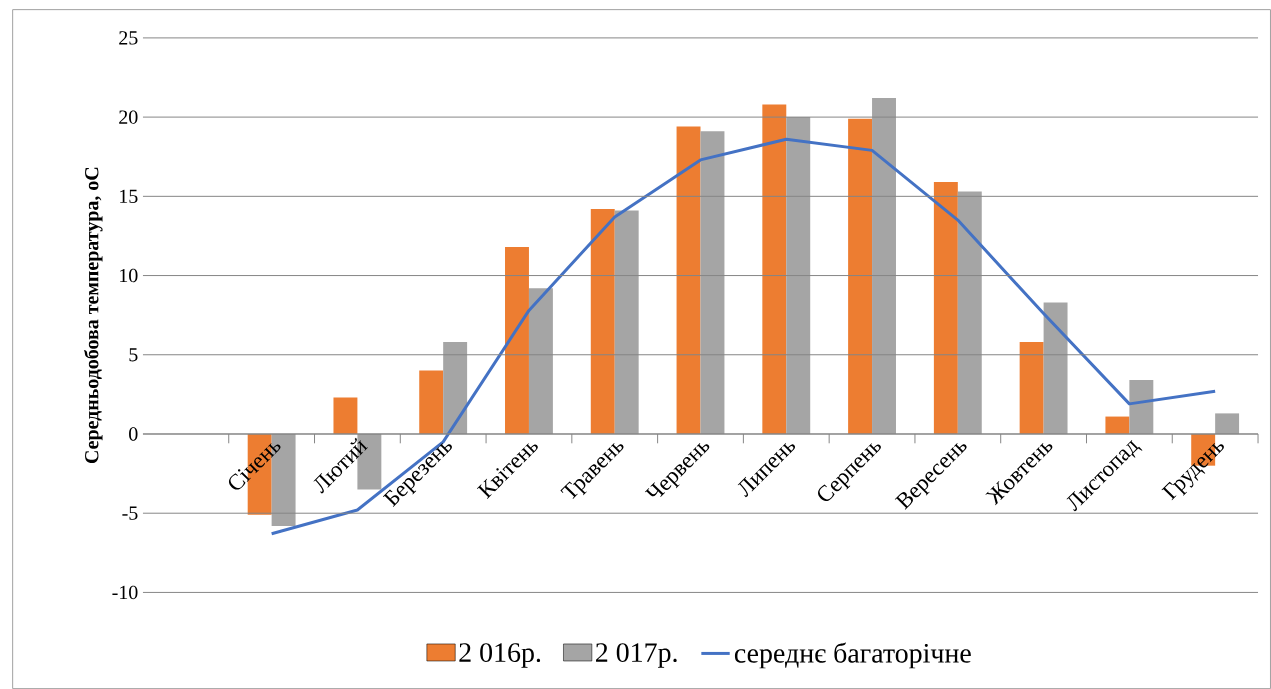 Image resolution: width=1271 pixels, height=689 pixels. Describe the element at coordinates (129, 275) in the screenshot. I see `y-tick-label: 10` at that location.